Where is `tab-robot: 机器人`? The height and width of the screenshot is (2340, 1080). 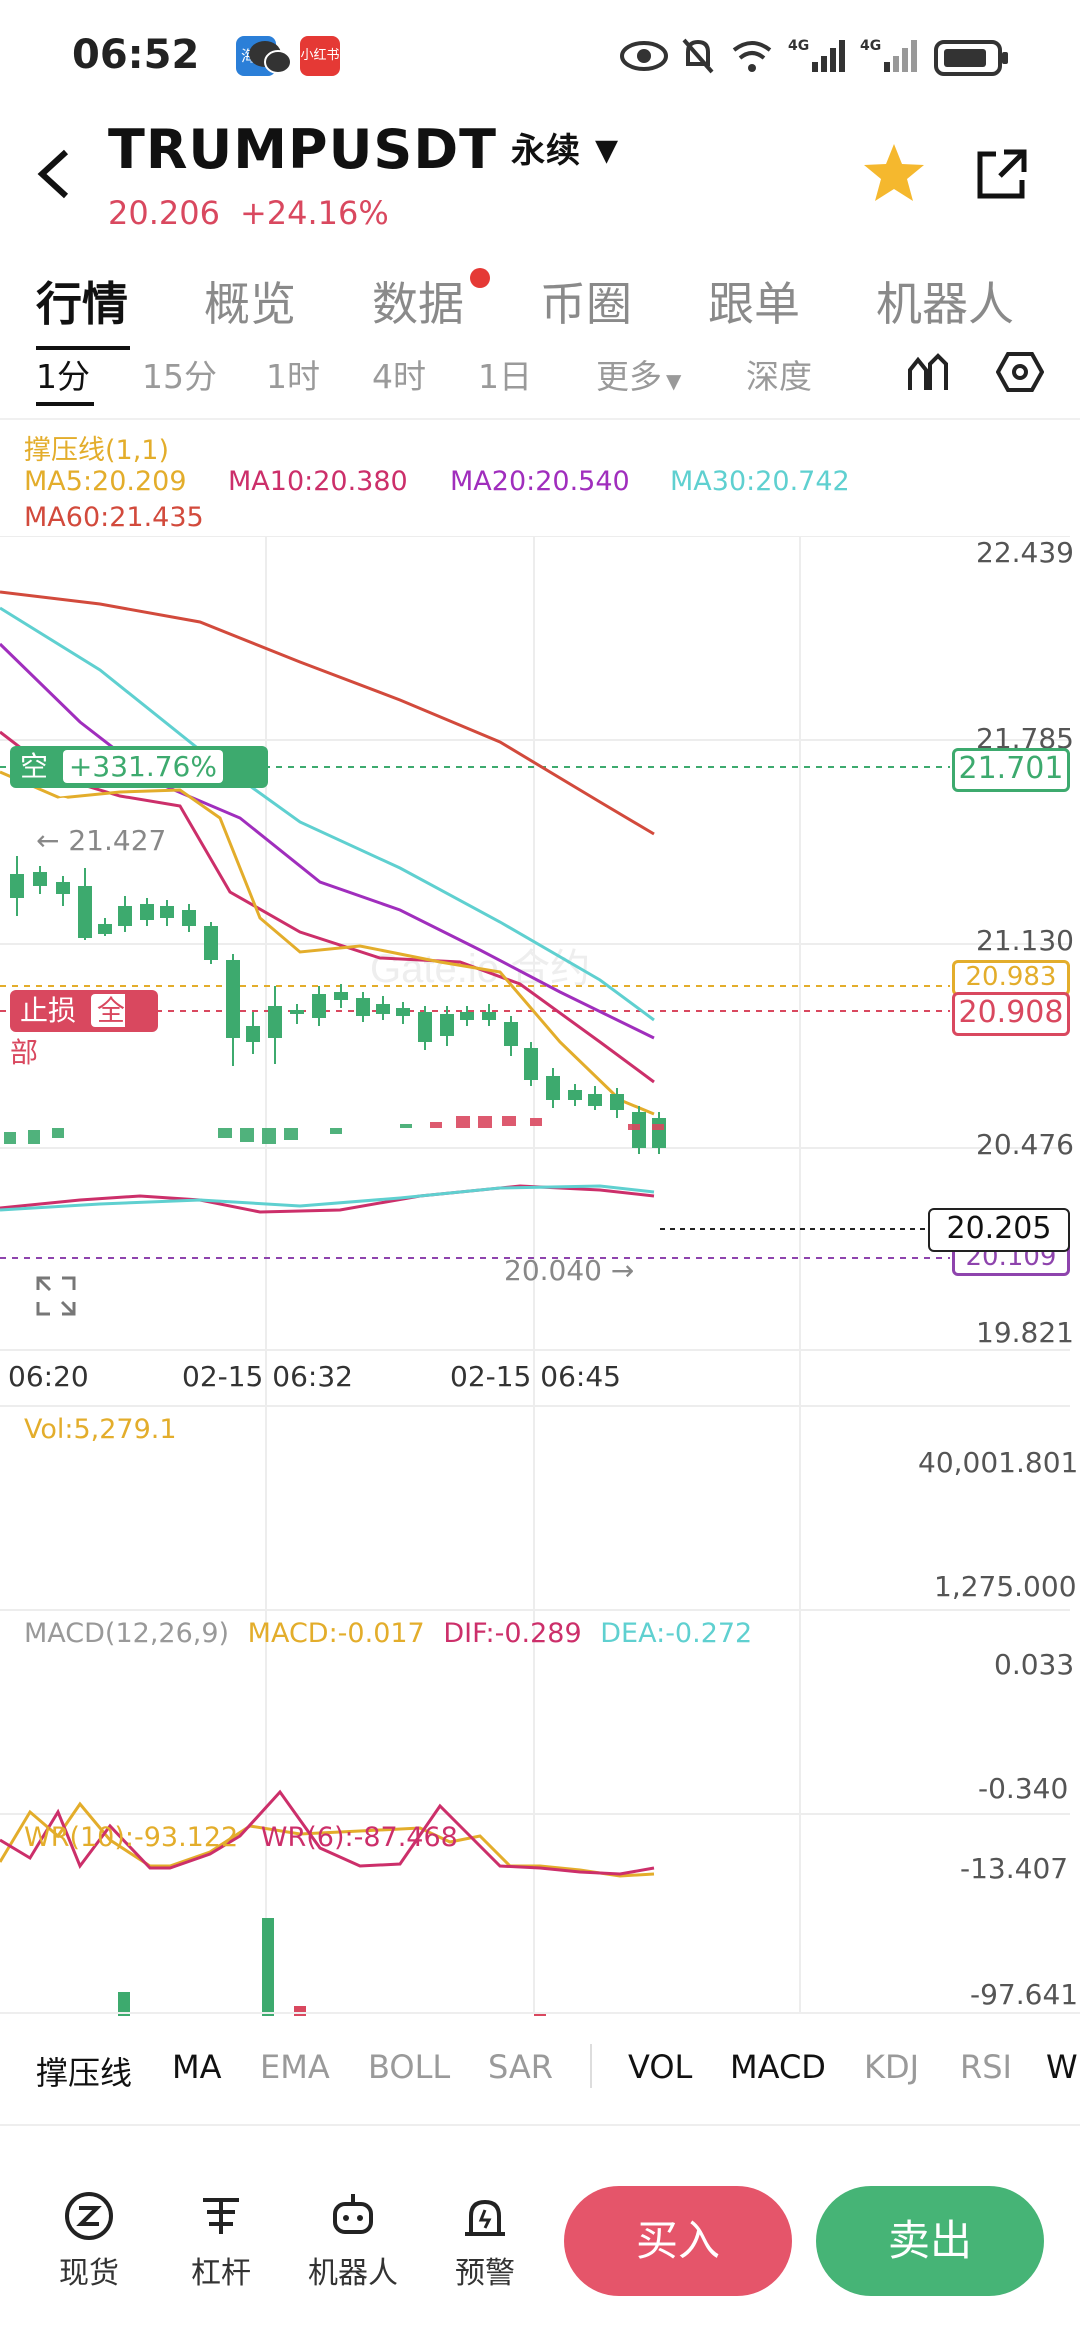
tab-robot: 机器人 is located at coordinates (945, 304).